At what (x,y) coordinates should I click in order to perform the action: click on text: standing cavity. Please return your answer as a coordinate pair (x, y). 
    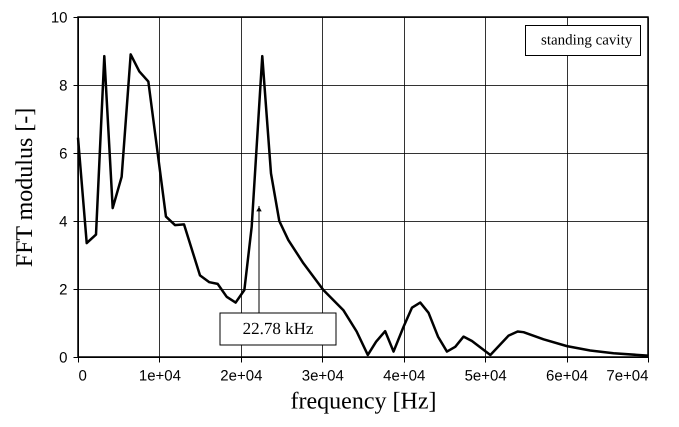
    Looking at the image, I should click on (587, 40).